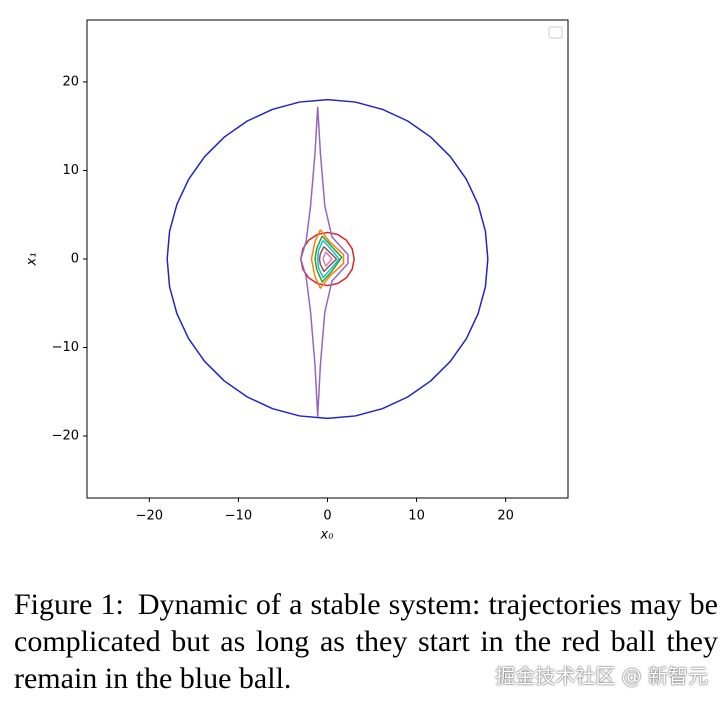  Describe the element at coordinates (601, 676) in the screenshot. I see `watermark: 掘金技术社区 @ 新智元` at that location.